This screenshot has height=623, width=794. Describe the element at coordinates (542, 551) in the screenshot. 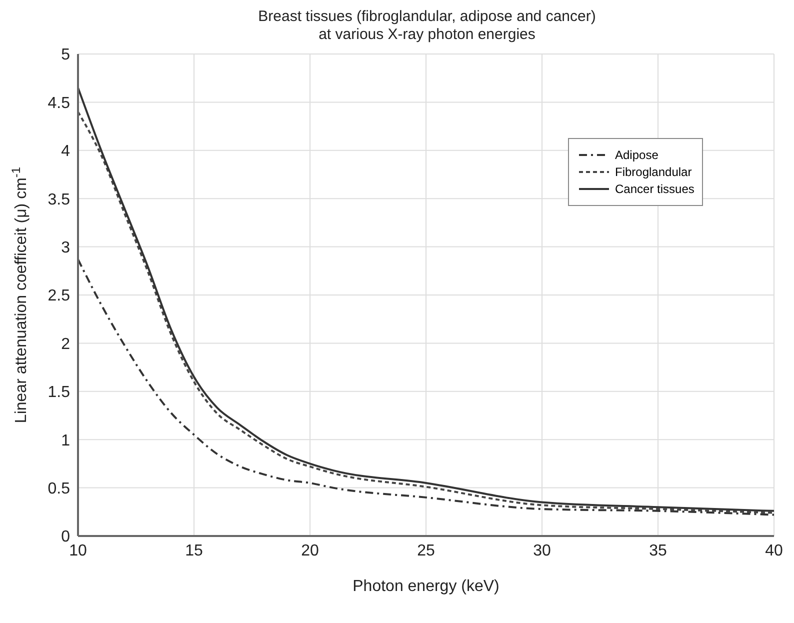

I see `x-tick-label: 30` at that location.